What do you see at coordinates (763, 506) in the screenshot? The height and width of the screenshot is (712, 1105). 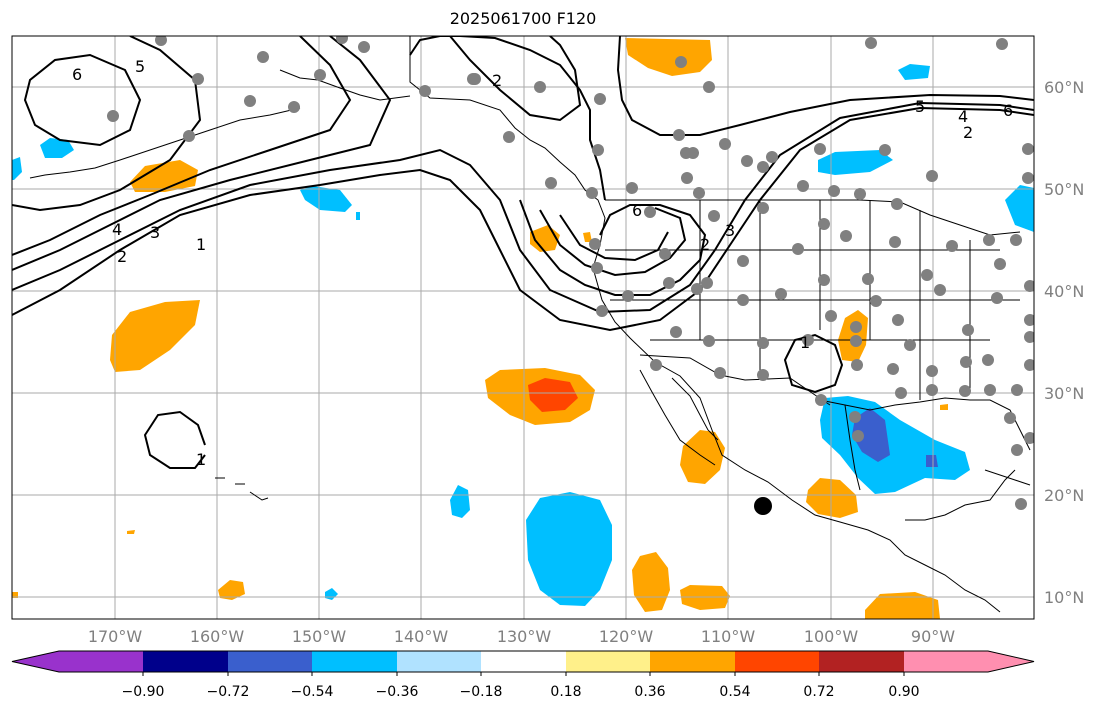 I see `marked-location-dot` at bounding box center [763, 506].